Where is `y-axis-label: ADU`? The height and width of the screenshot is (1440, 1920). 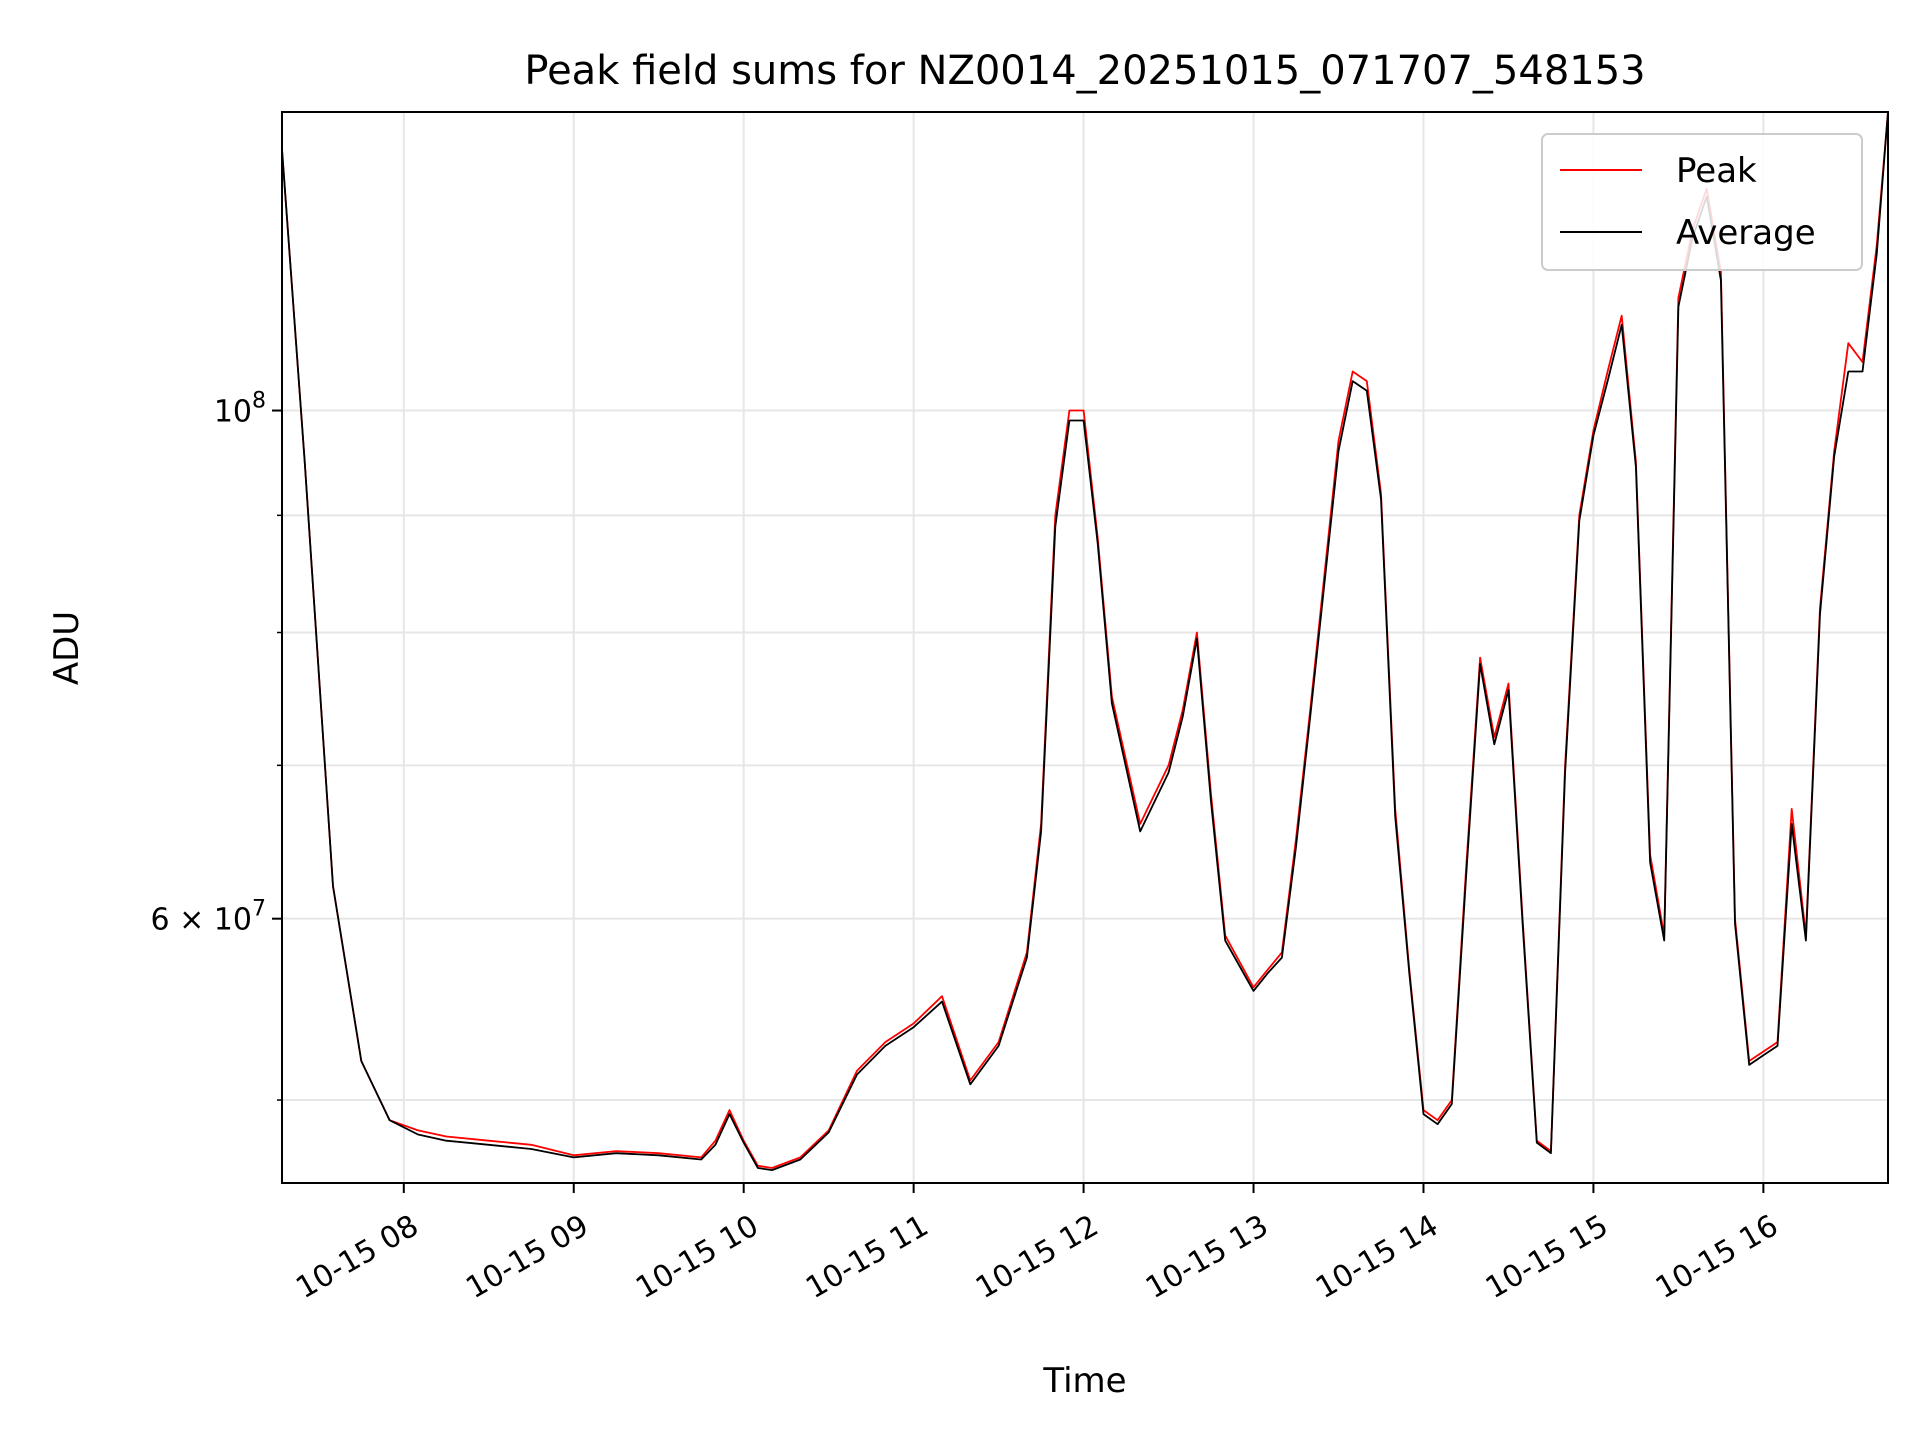 y-axis-label: ADU is located at coordinates (67, 648).